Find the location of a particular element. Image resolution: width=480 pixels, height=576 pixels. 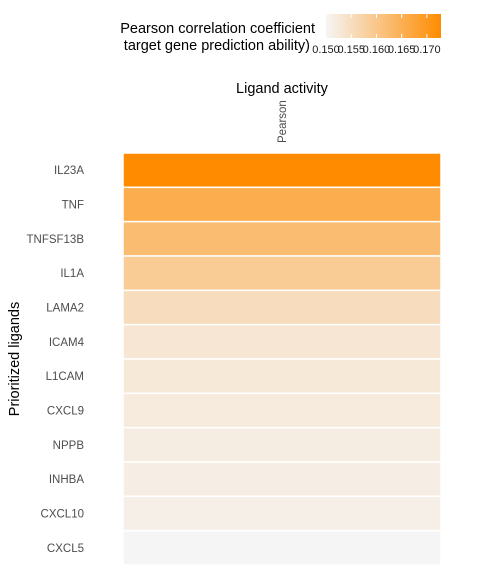

heatmap-tile-icam4 is located at coordinates (282, 341).